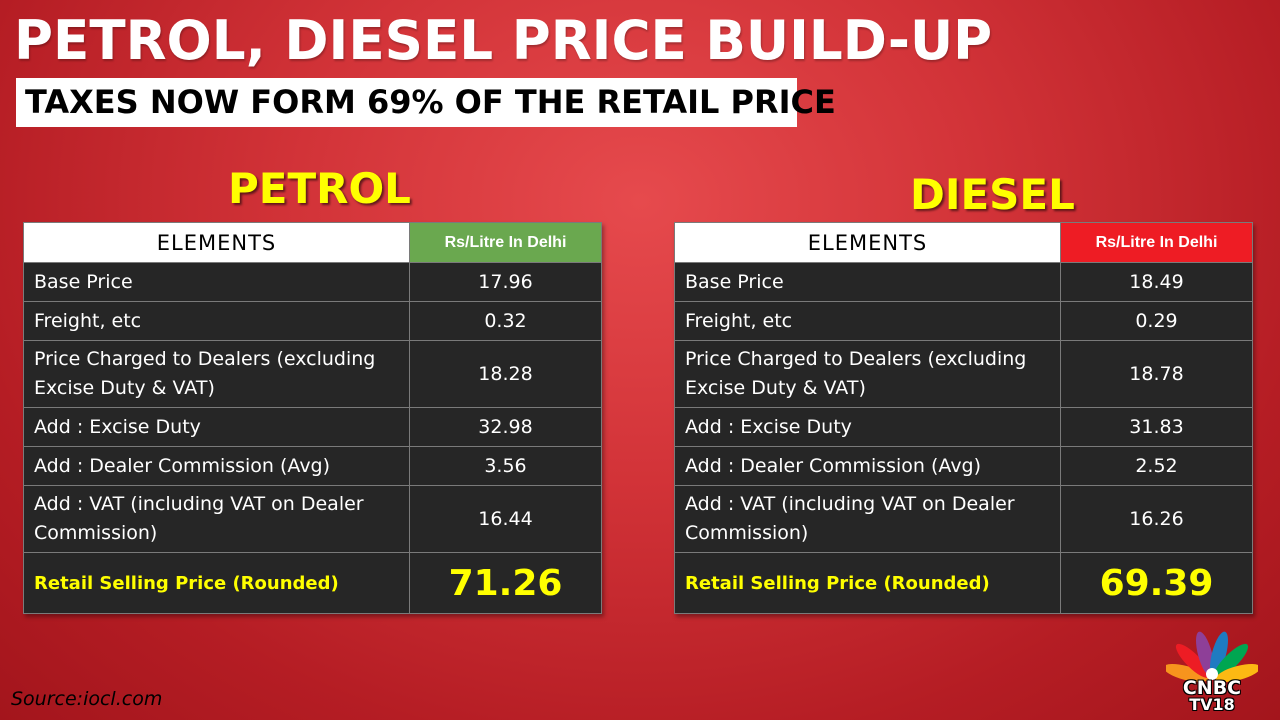 The height and width of the screenshot is (720, 1280). I want to click on source-credit: Source:iocl.com, so click(87, 699).